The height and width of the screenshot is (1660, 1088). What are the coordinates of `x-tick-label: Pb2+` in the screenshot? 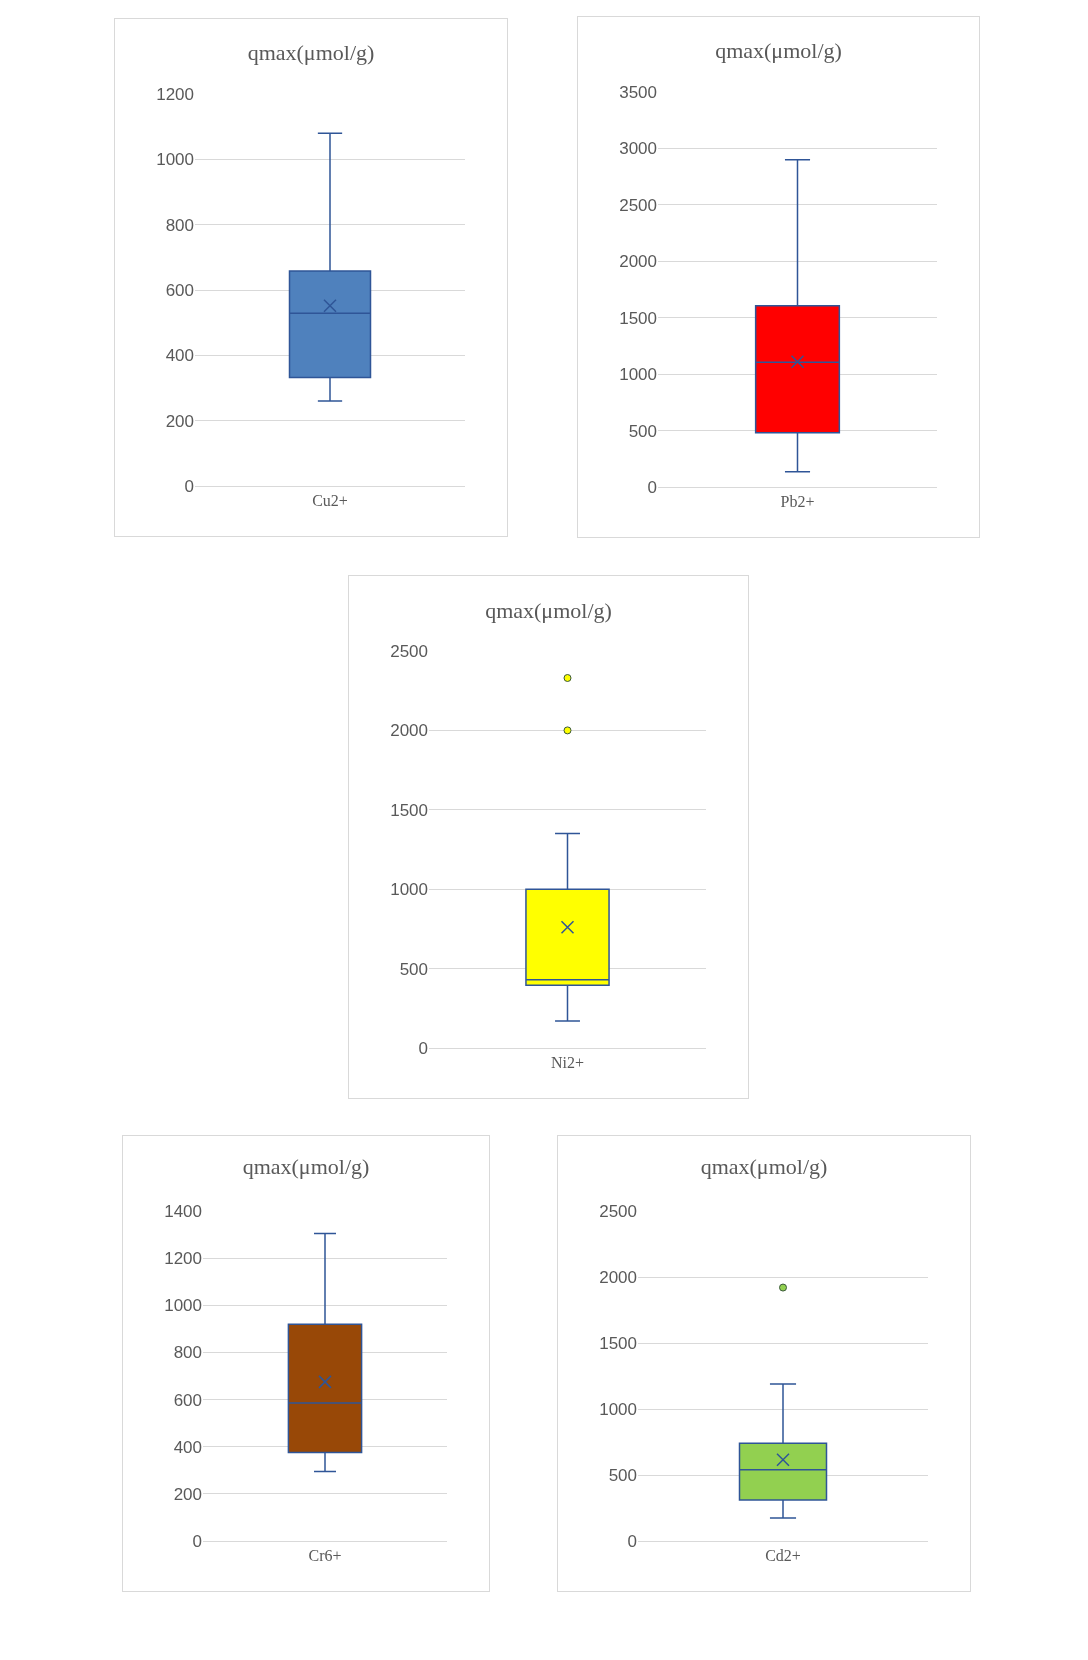 It's located at (797, 502).